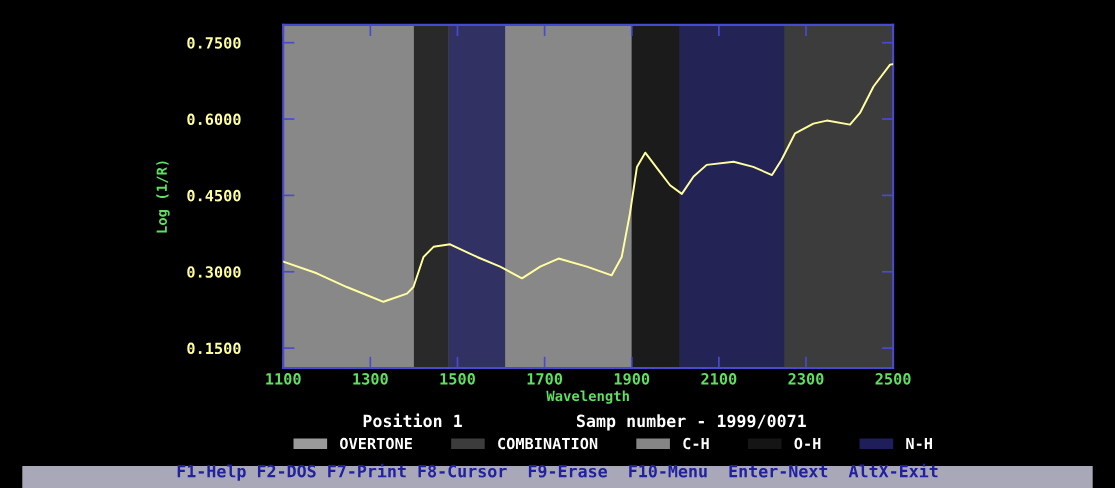 This screenshot has height=488, width=1115. Describe the element at coordinates (719, 379) in the screenshot. I see `x-tick-label: 2100` at that location.